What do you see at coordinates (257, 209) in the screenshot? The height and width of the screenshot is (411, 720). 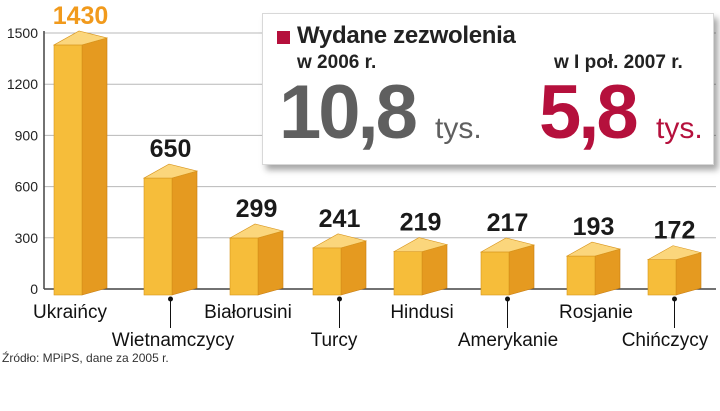 I see `bar-value-label: 299` at bounding box center [257, 209].